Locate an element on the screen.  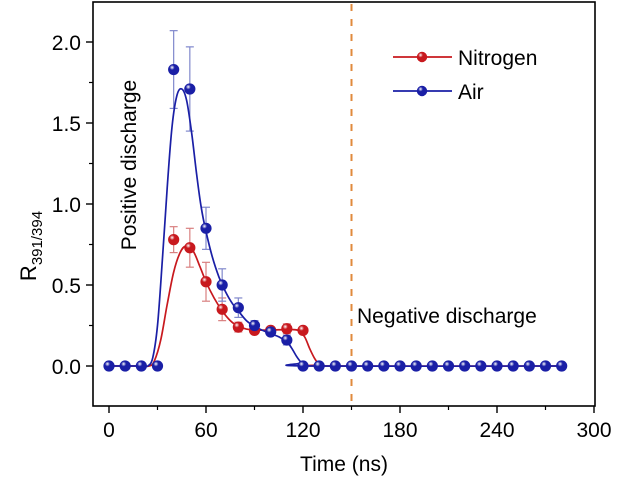
legend-entry-air: Air is located at coordinates (438, 92).